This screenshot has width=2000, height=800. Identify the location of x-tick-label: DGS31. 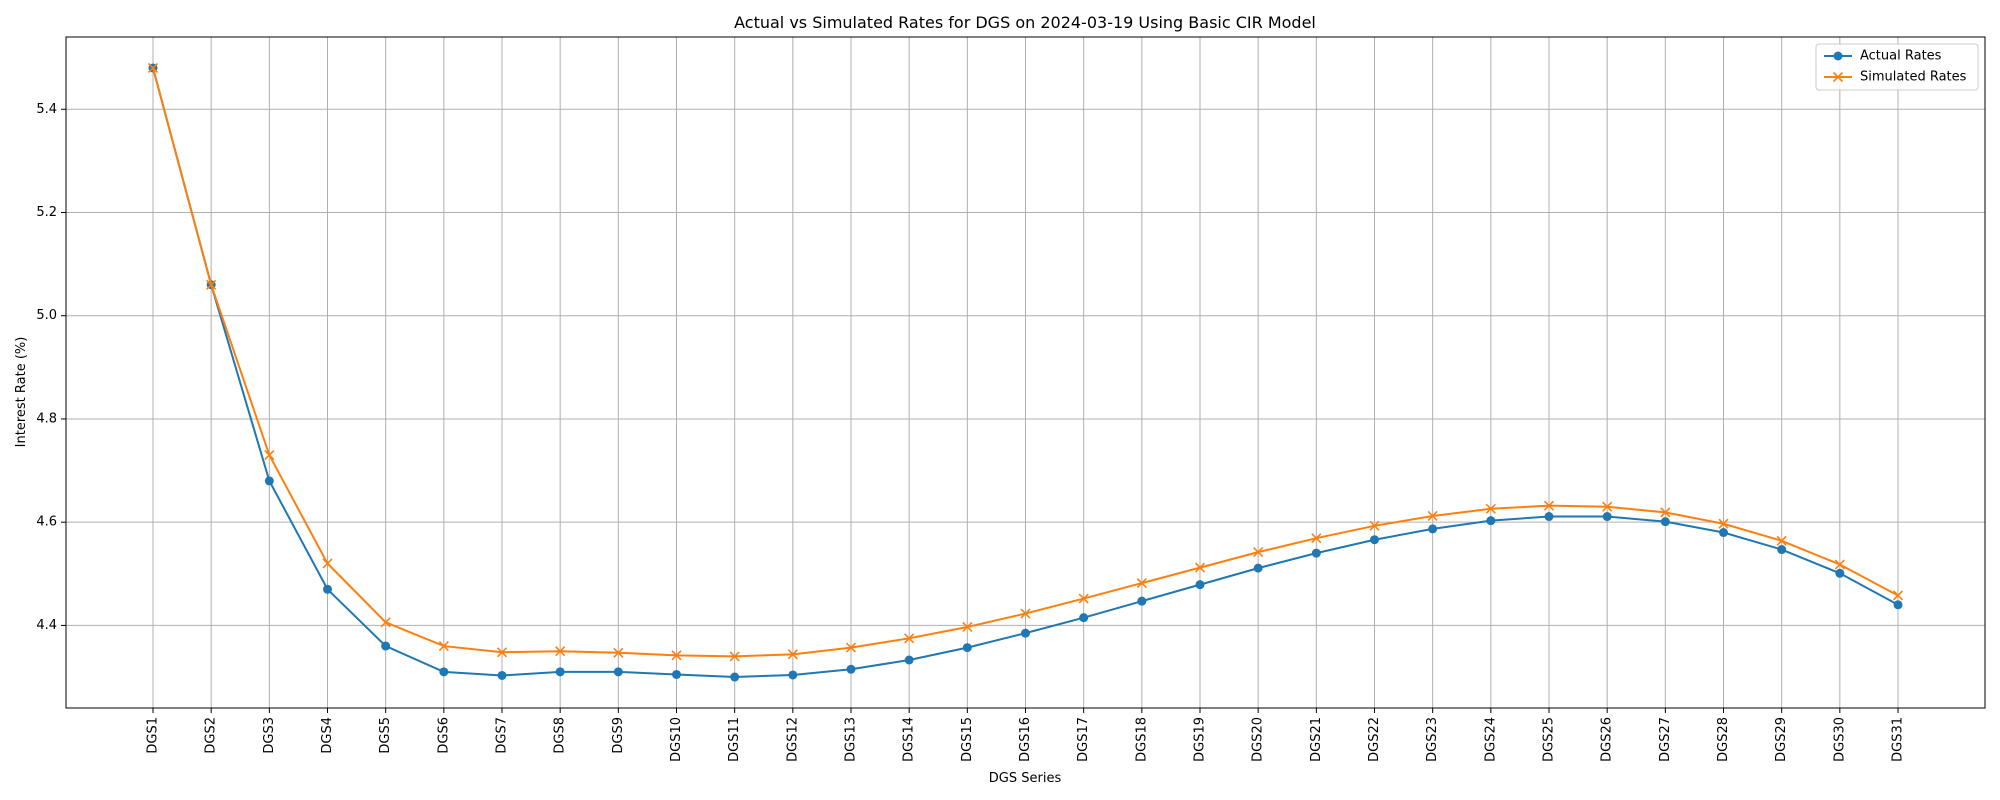
(1898, 739).